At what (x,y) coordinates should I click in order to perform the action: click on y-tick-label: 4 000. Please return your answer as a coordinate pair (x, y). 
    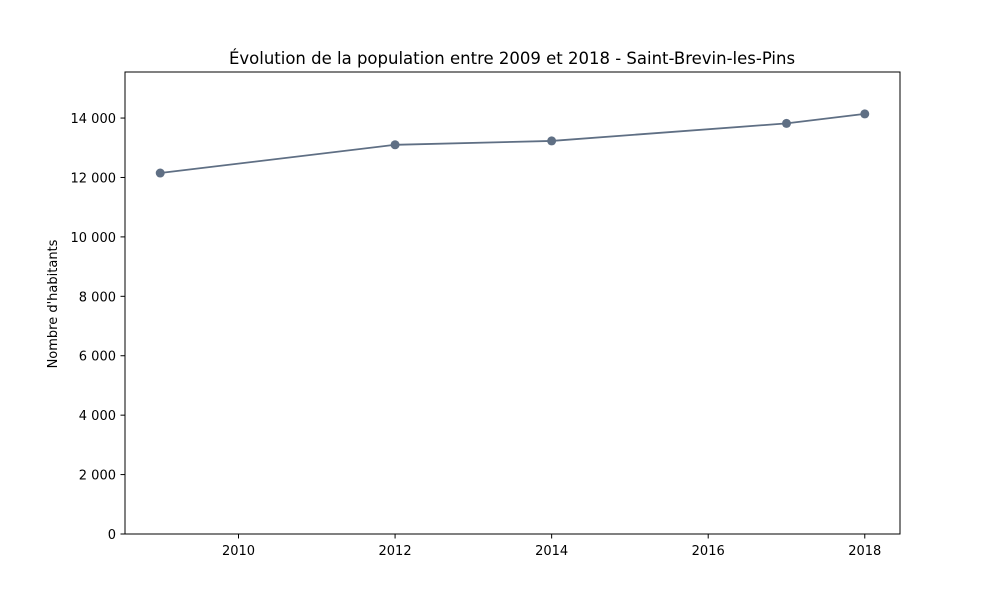
    Looking at the image, I should click on (97, 416).